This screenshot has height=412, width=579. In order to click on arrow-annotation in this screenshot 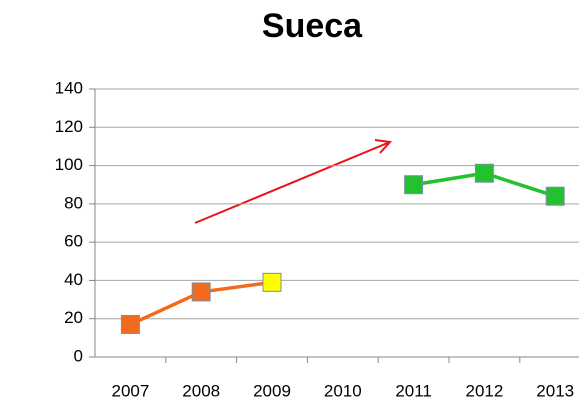, I will do `click(293, 181)`.